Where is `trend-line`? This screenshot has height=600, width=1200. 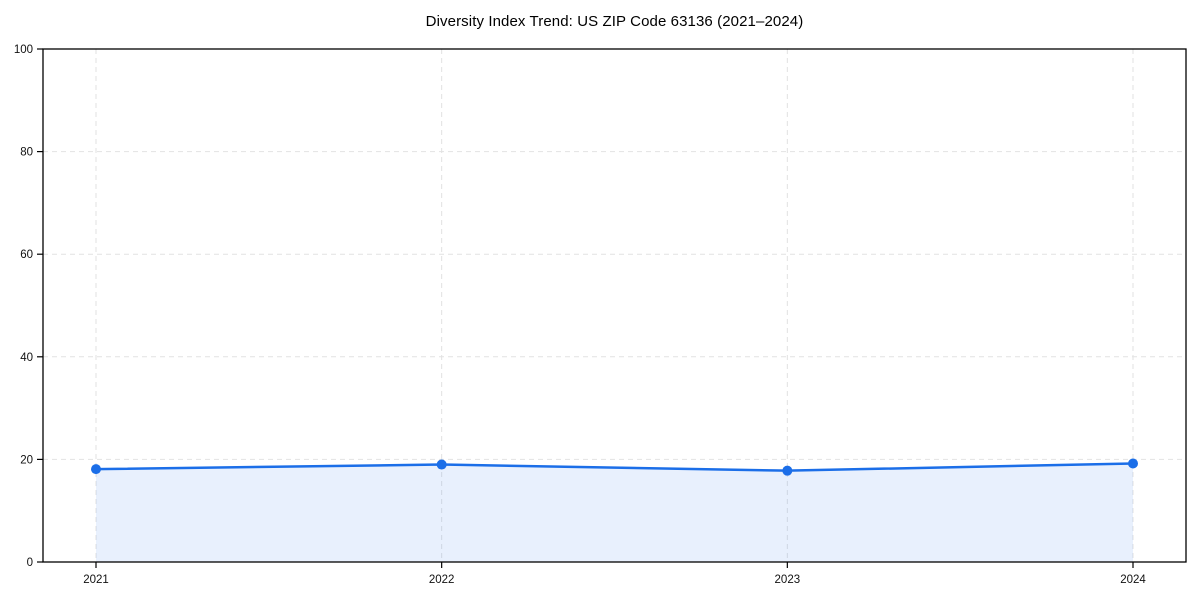
trend-line is located at coordinates (614, 467).